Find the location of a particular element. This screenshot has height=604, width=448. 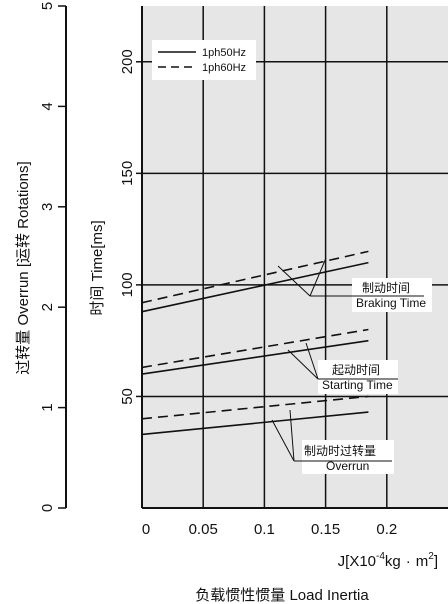

series-starting-60hz is located at coordinates (255, 348).